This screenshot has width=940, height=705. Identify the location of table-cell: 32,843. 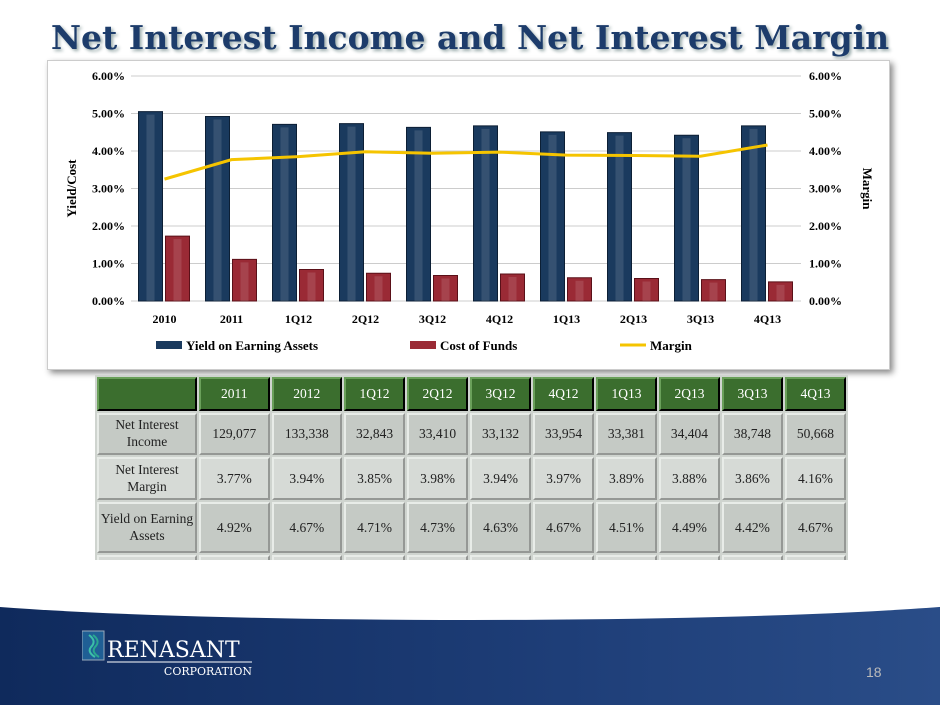
(375, 434).